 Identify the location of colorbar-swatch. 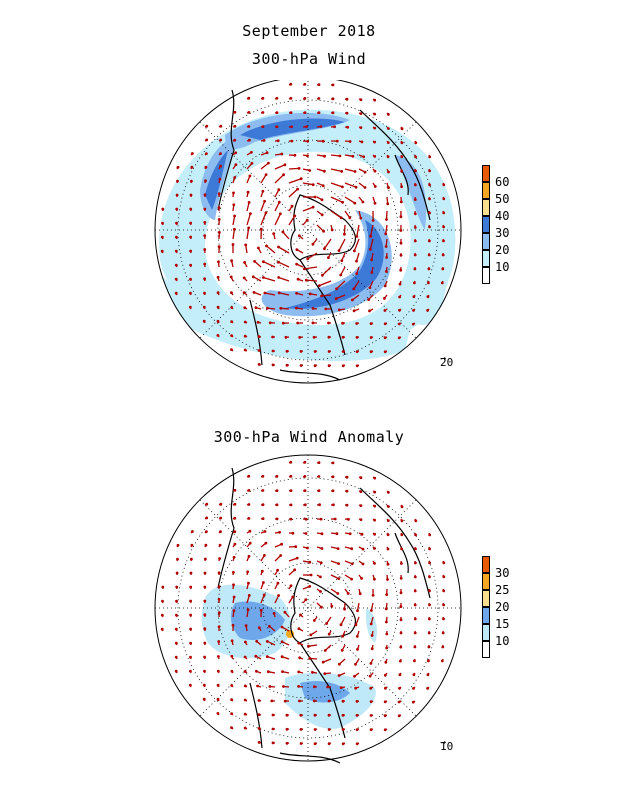
(486, 564).